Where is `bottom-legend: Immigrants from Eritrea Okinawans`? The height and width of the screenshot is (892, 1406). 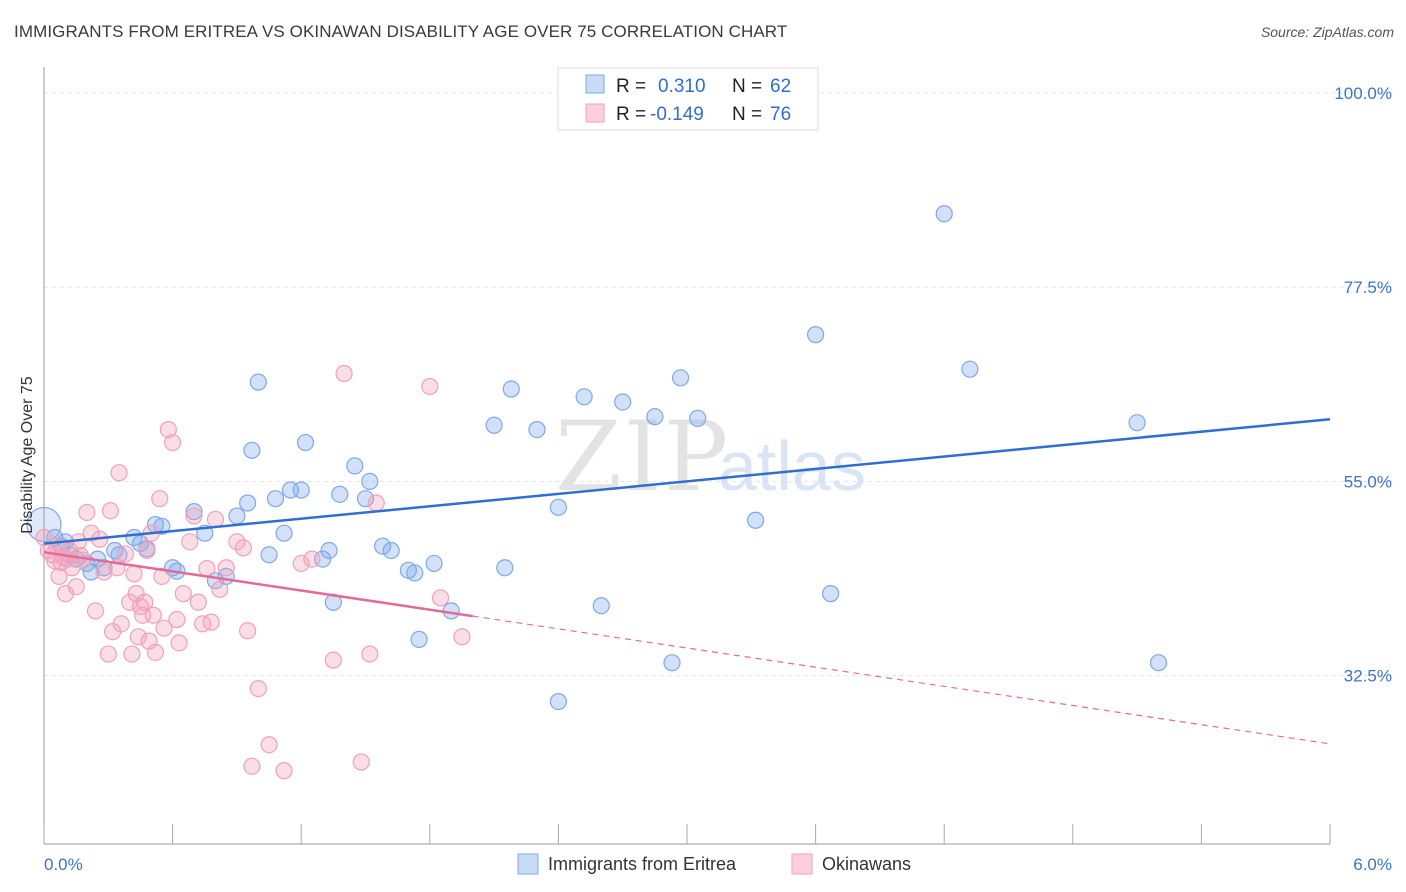 bottom-legend: Immigrants from Eritrea Okinawans is located at coordinates (714, 864).